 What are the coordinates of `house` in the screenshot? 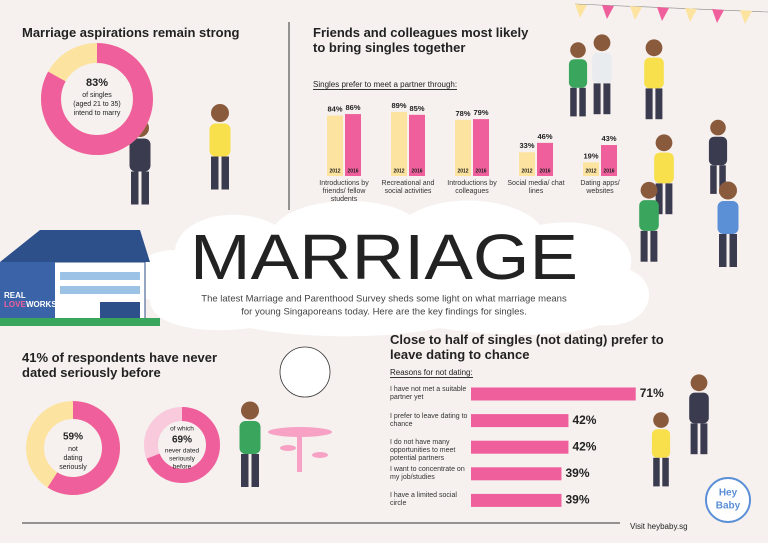 It's located at (80, 278).